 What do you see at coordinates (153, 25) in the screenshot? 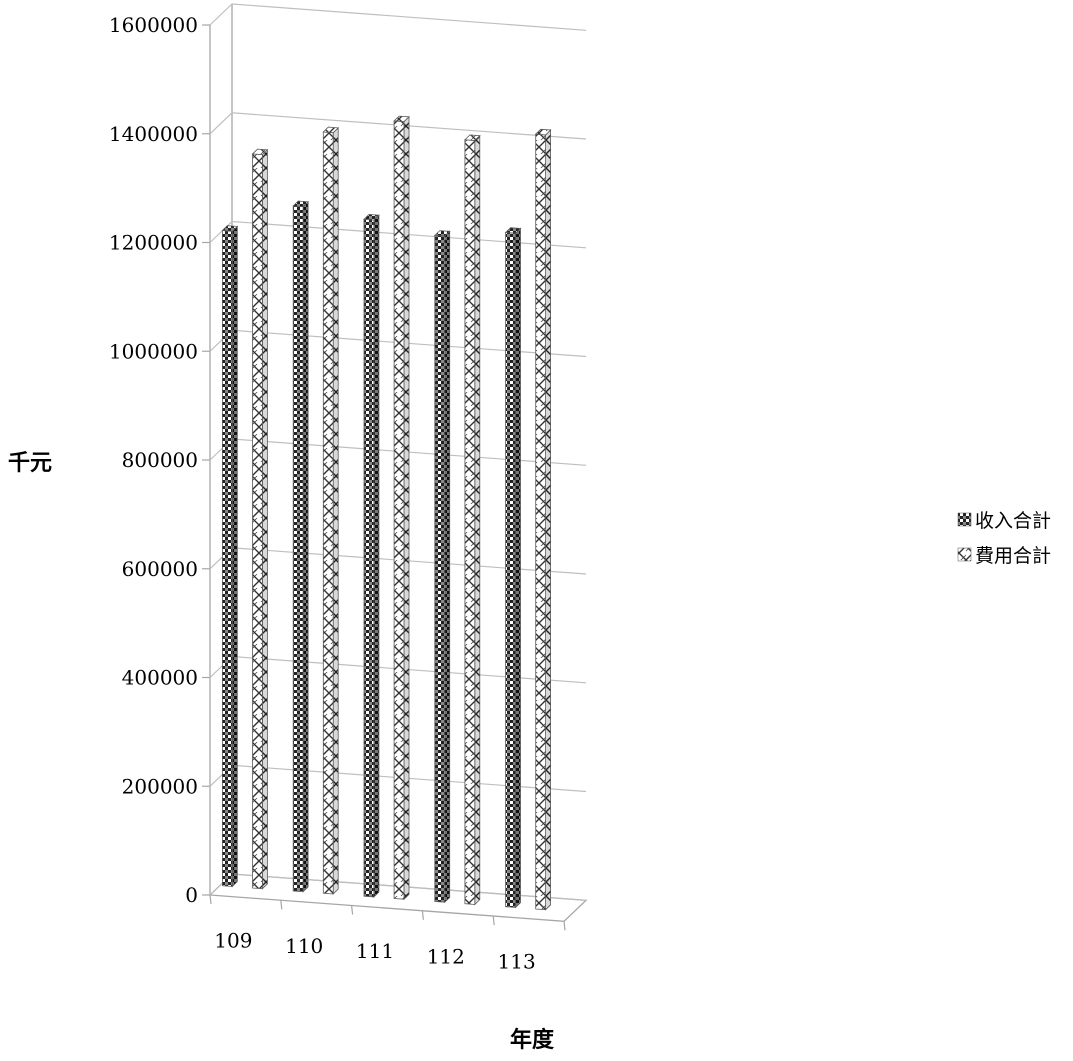
I see `y-tick-label: 1600000` at bounding box center [153, 25].